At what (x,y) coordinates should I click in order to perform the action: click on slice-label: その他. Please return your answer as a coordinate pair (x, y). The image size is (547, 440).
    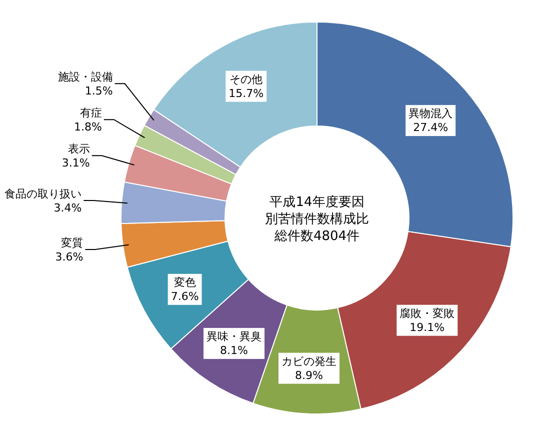
    Looking at the image, I should click on (246, 79).